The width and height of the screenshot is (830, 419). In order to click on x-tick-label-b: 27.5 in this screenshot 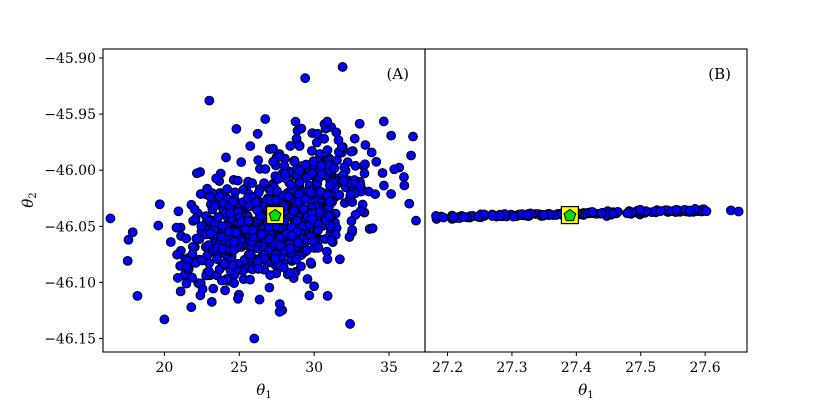, I will do `click(640, 368)`.